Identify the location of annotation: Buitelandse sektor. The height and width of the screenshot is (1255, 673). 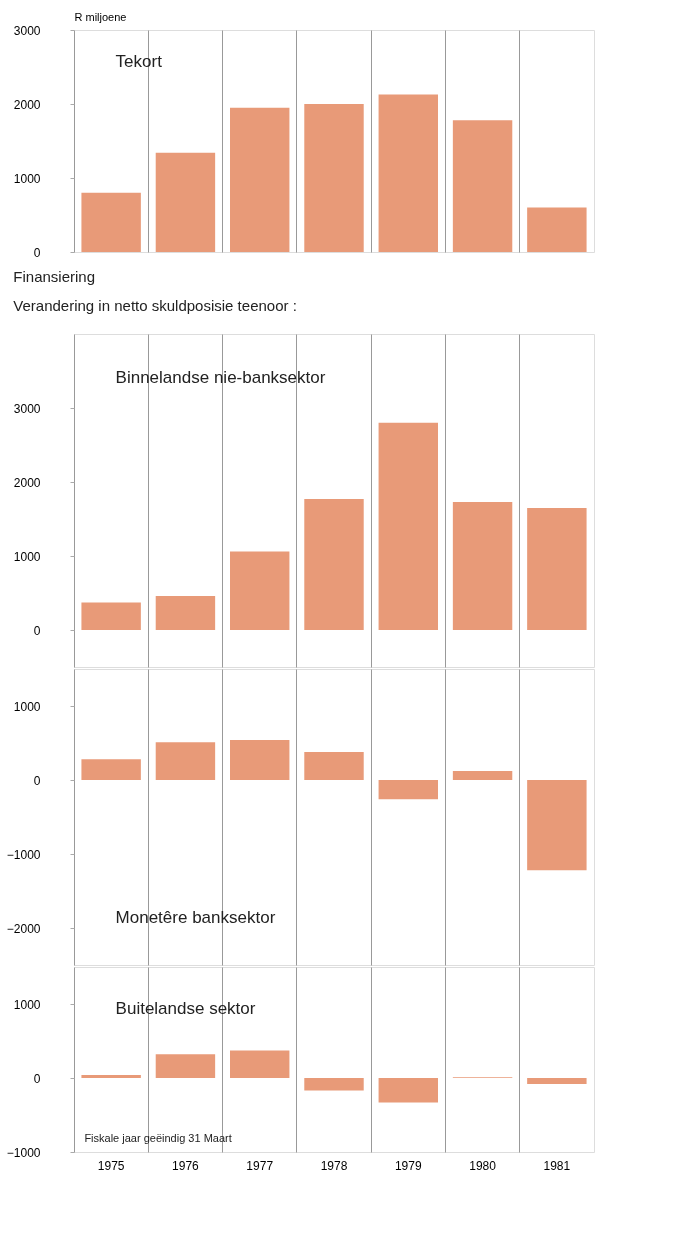
(185, 1008).